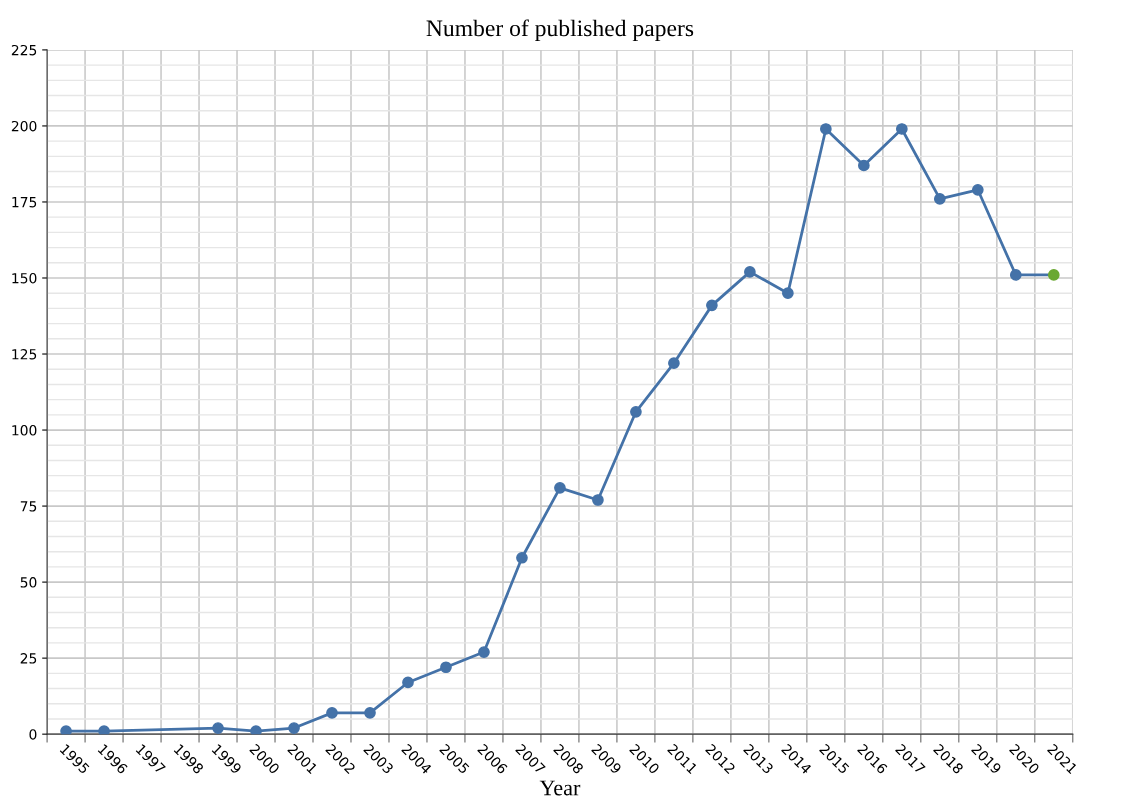  What do you see at coordinates (560, 30) in the screenshot?
I see `chart-title: Number of published papers` at bounding box center [560, 30].